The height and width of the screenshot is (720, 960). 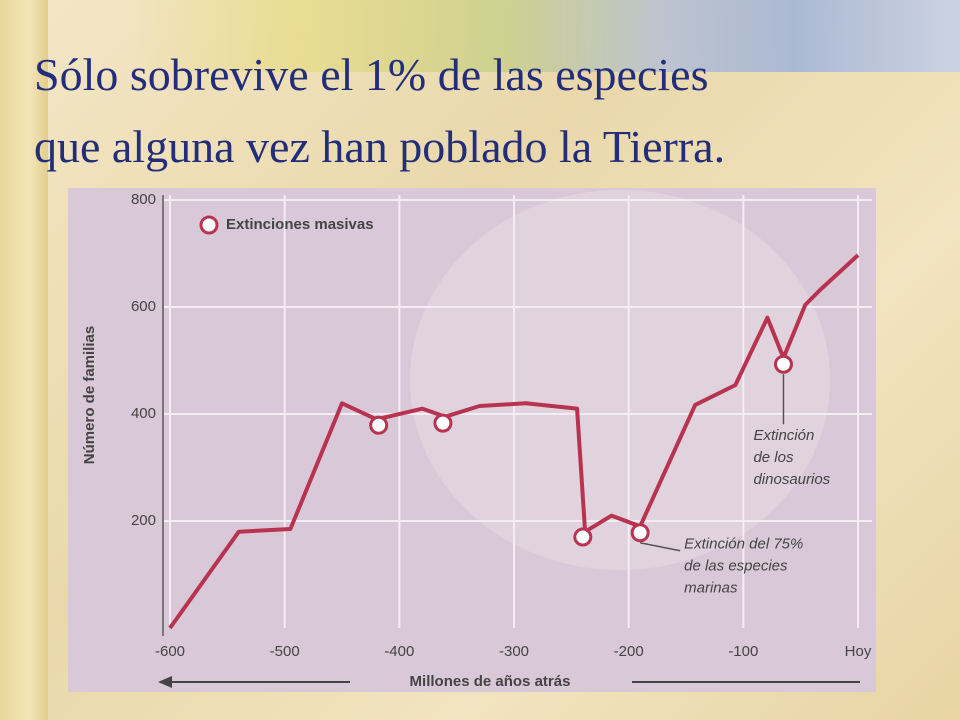 I want to click on y-tick-label: 200, so click(x=143, y=520).